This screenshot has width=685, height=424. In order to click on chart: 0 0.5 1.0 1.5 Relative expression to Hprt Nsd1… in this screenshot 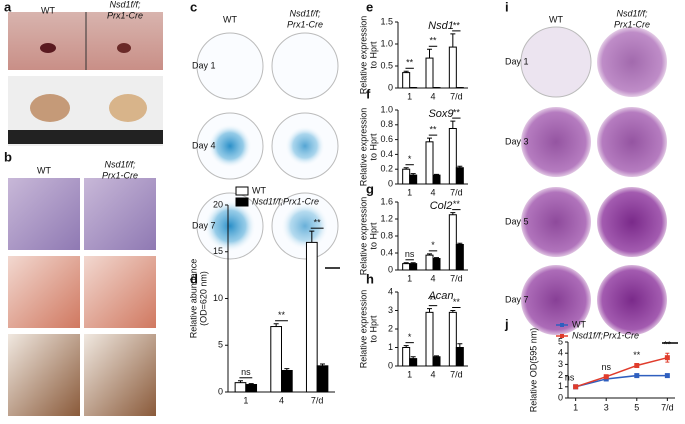, I will do `click(413, 58)`.